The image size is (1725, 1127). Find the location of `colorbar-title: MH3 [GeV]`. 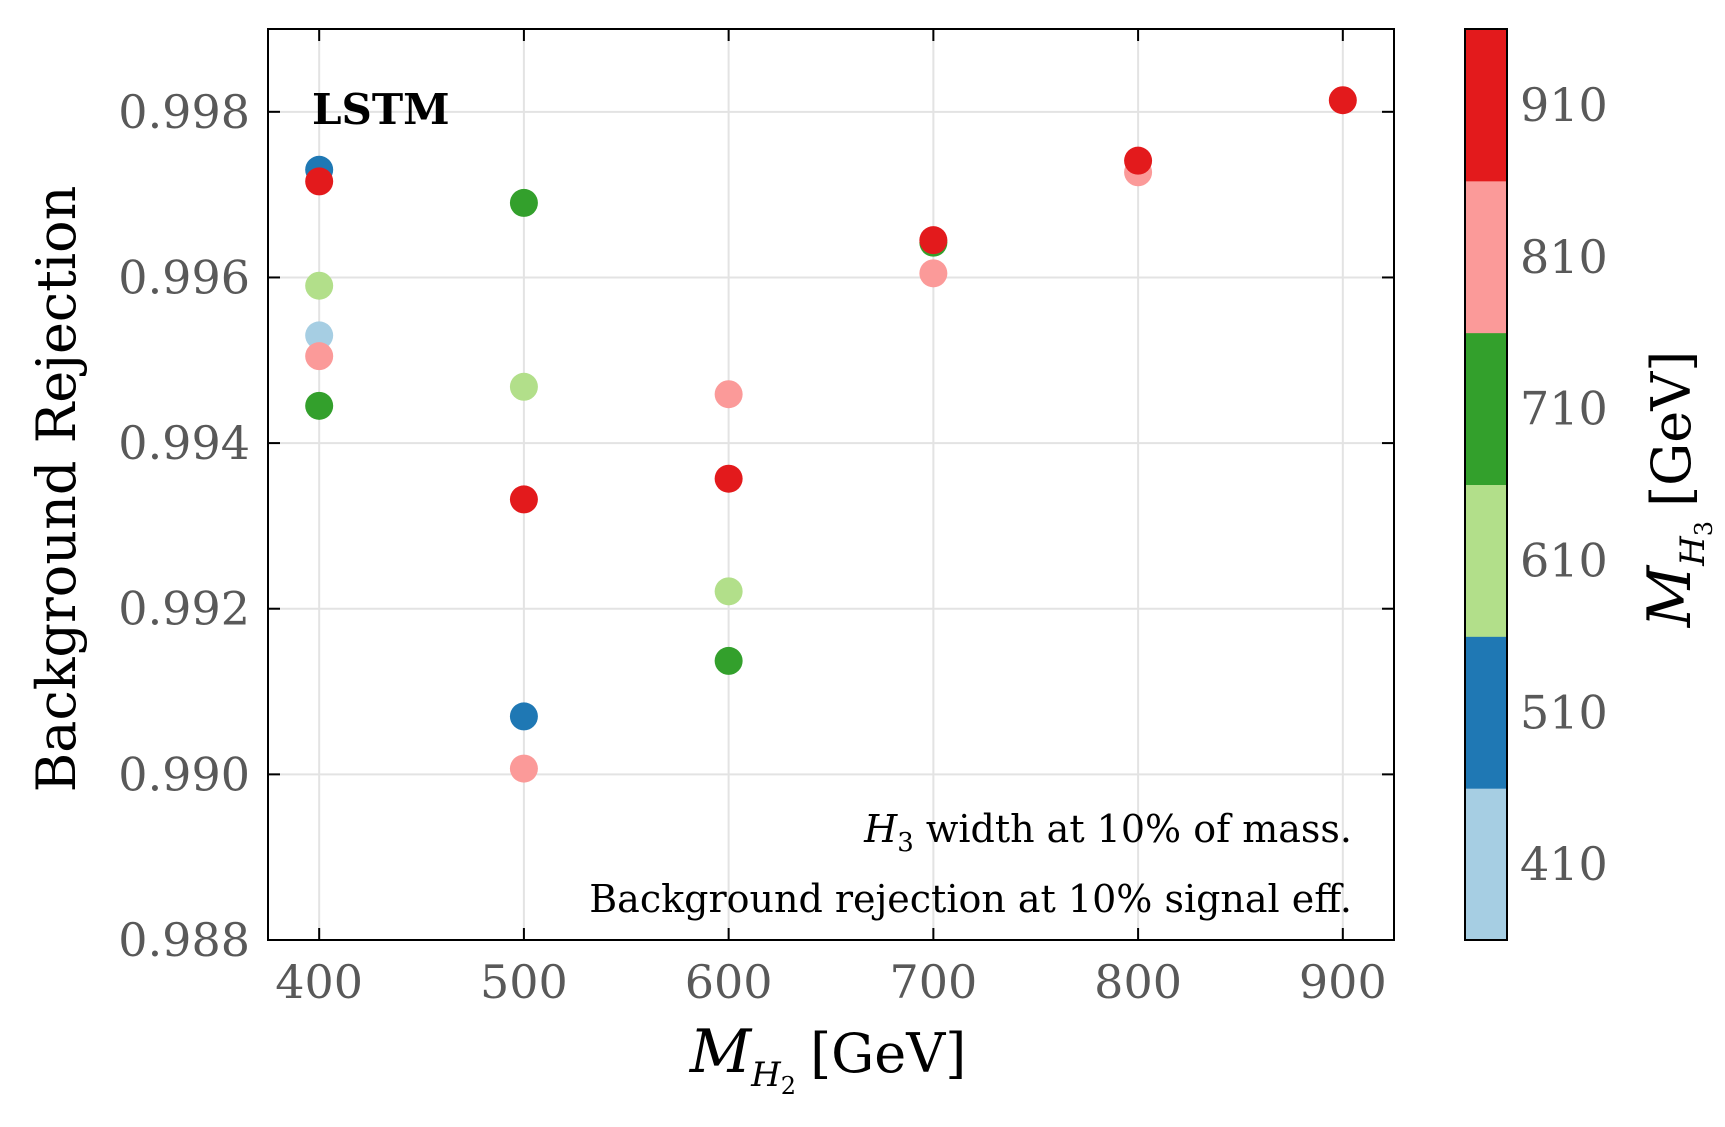

colorbar-title: MH3 [GeV] is located at coordinates (1676, 490).